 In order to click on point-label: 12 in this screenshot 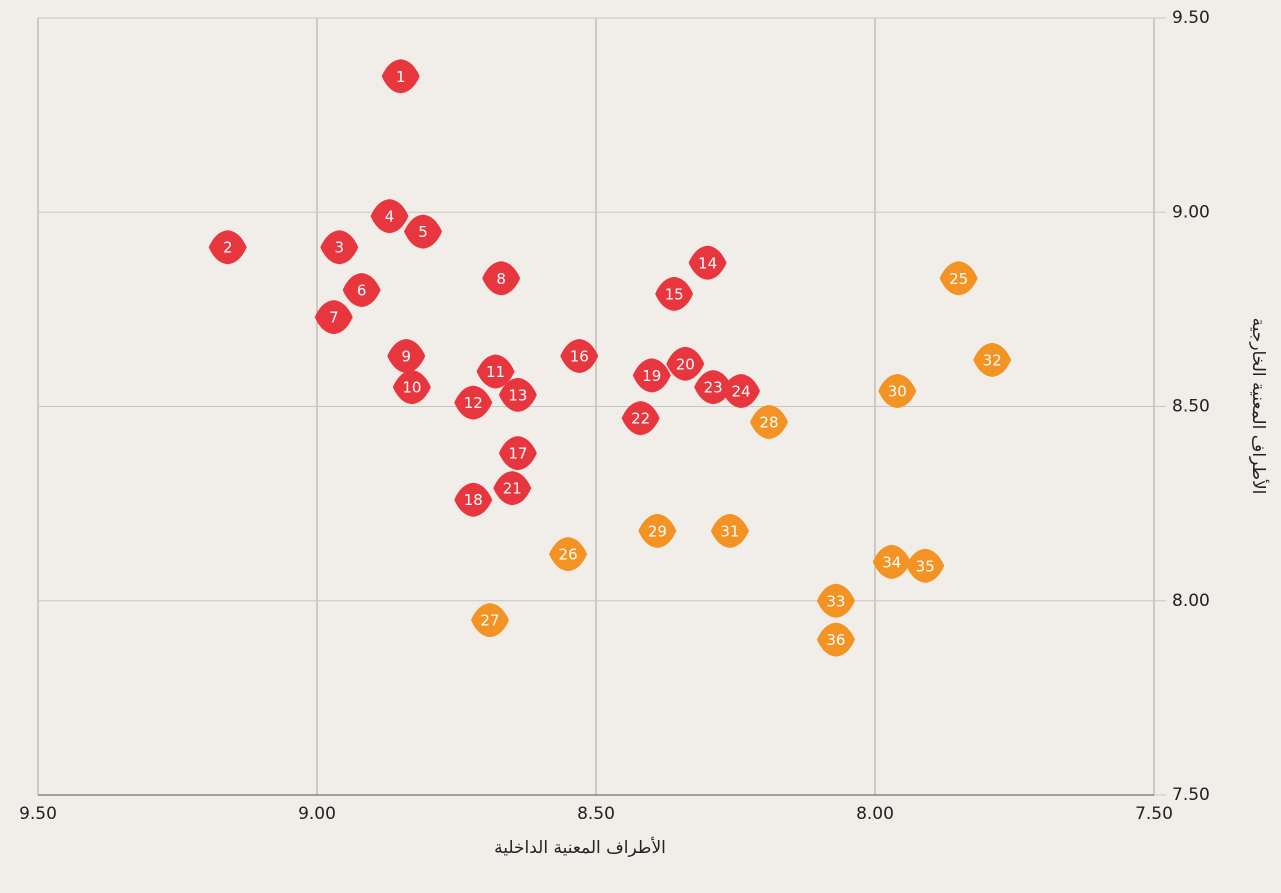, I will do `click(473, 403)`.